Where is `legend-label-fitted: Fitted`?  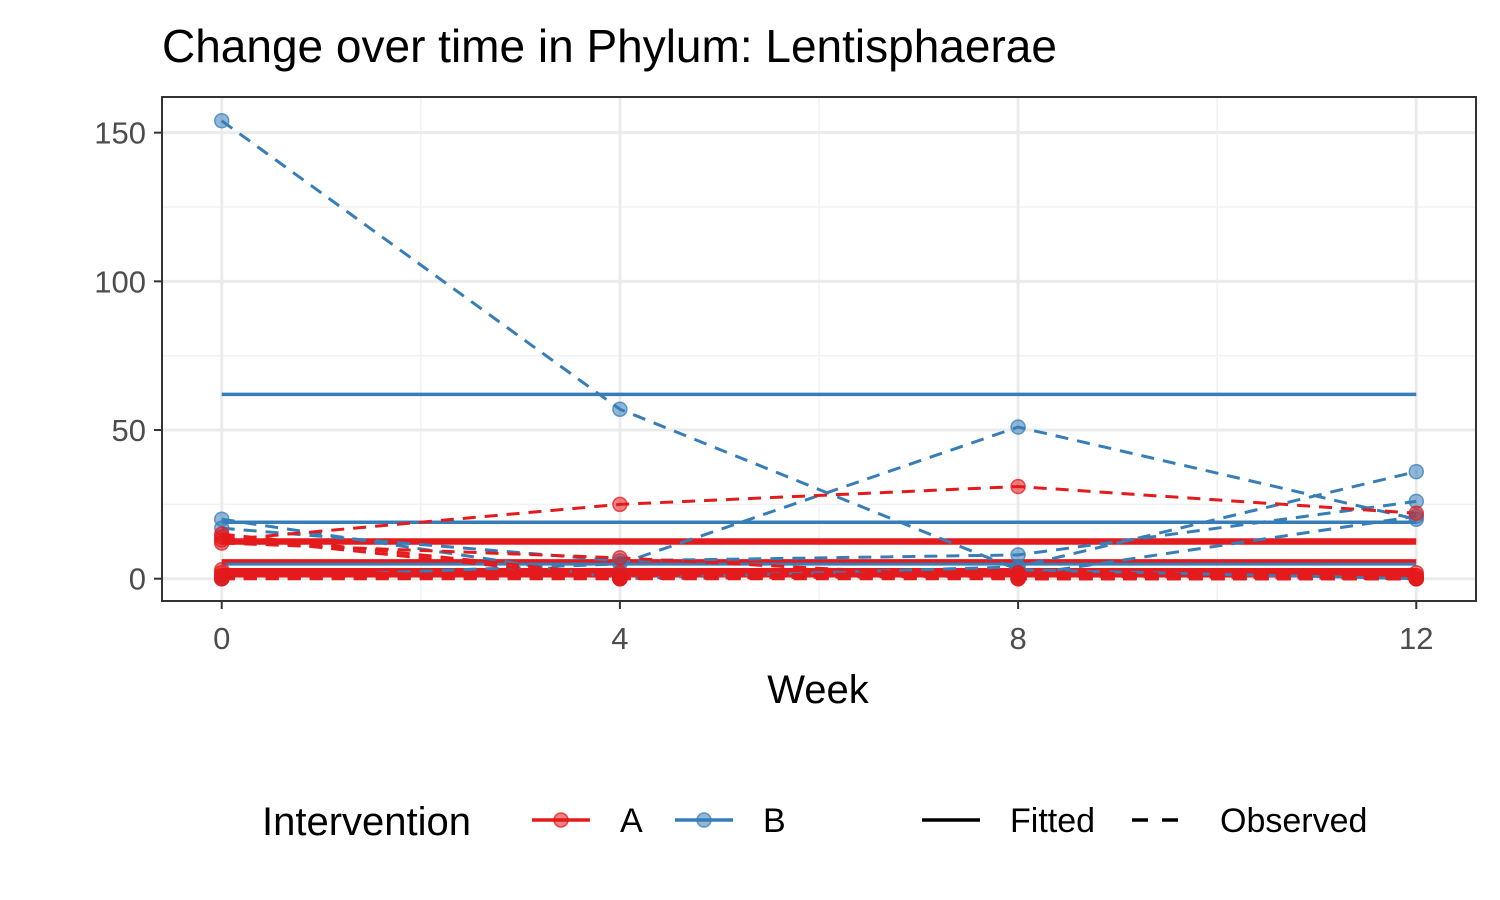 legend-label-fitted: Fitted is located at coordinates (1052, 821).